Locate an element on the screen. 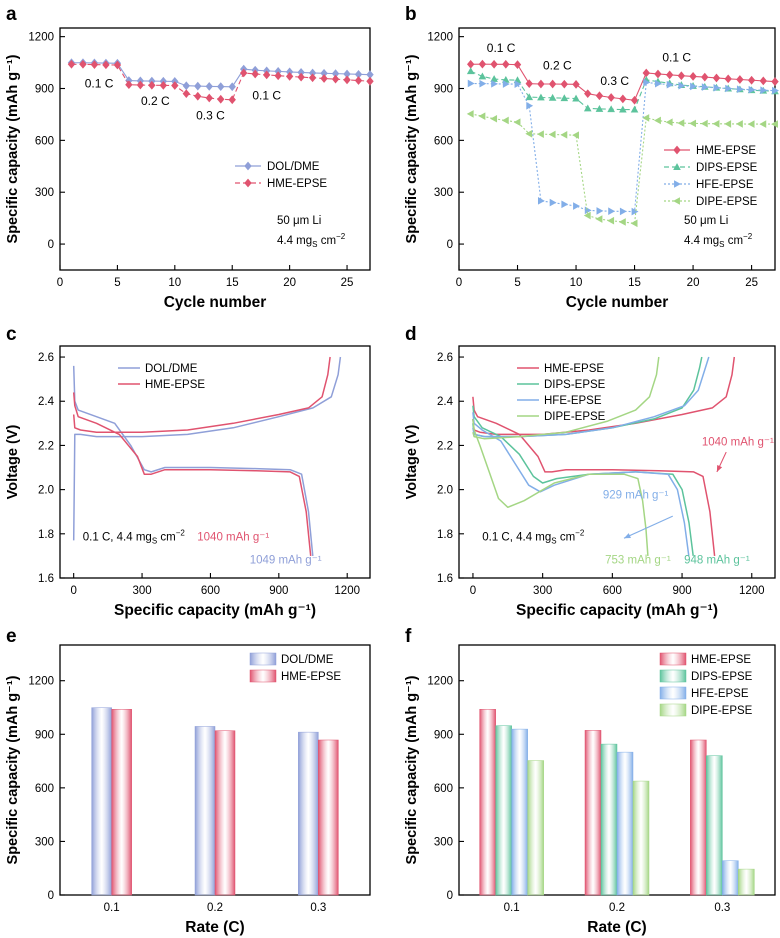  condition-label: 0.1 C, 4.4 mgS cm−2 is located at coordinates (533, 536).